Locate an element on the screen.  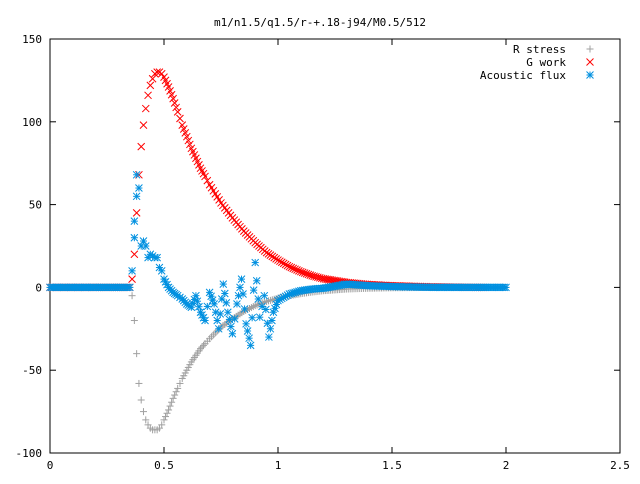
y-tick-label: -100 is located at coordinates (29, 453).